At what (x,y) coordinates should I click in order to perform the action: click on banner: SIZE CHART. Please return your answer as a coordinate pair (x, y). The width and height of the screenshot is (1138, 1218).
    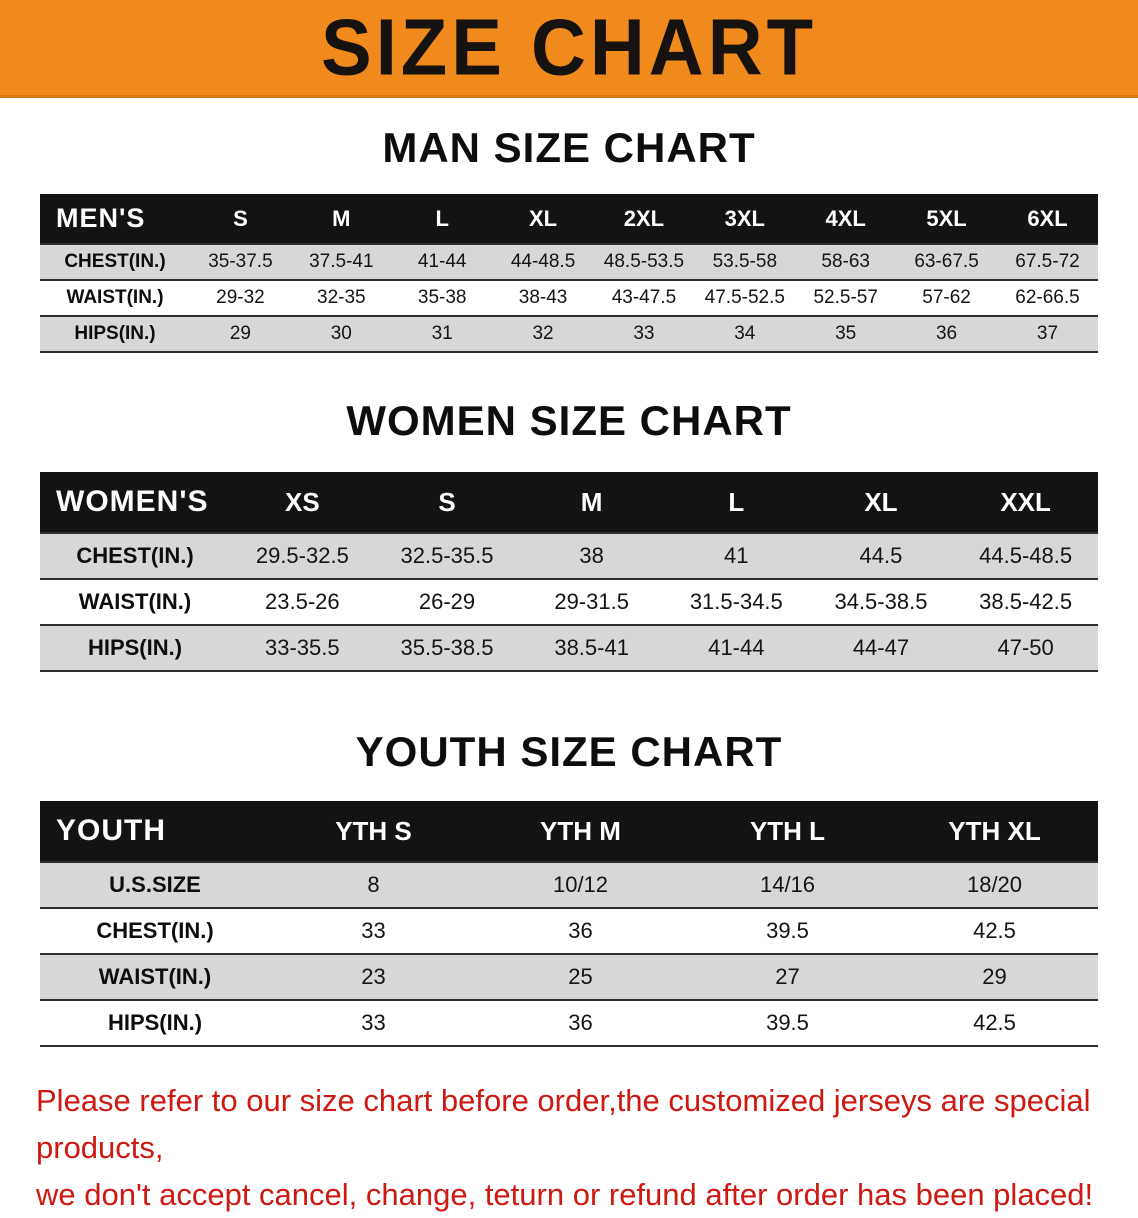
    Looking at the image, I should click on (569, 49).